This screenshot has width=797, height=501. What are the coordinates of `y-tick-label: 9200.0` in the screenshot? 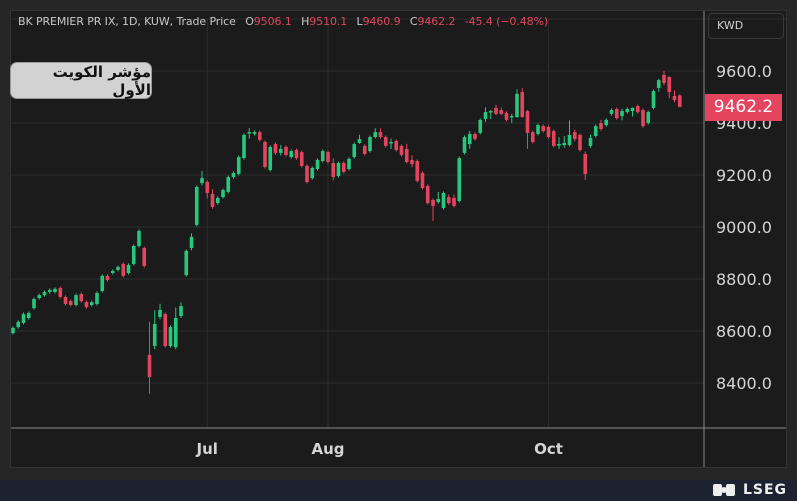 It's located at (744, 175).